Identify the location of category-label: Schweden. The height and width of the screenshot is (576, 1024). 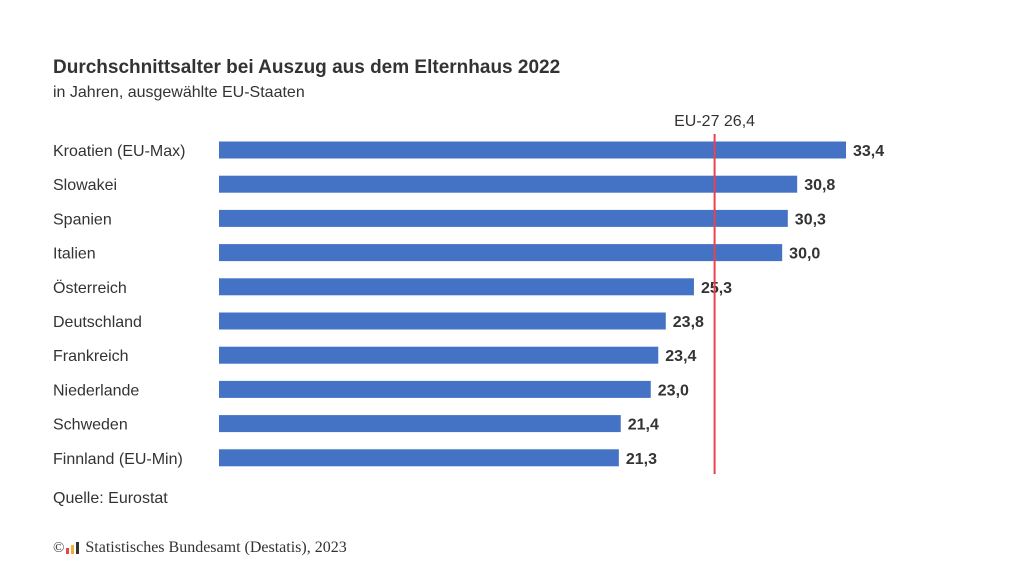
(90, 425).